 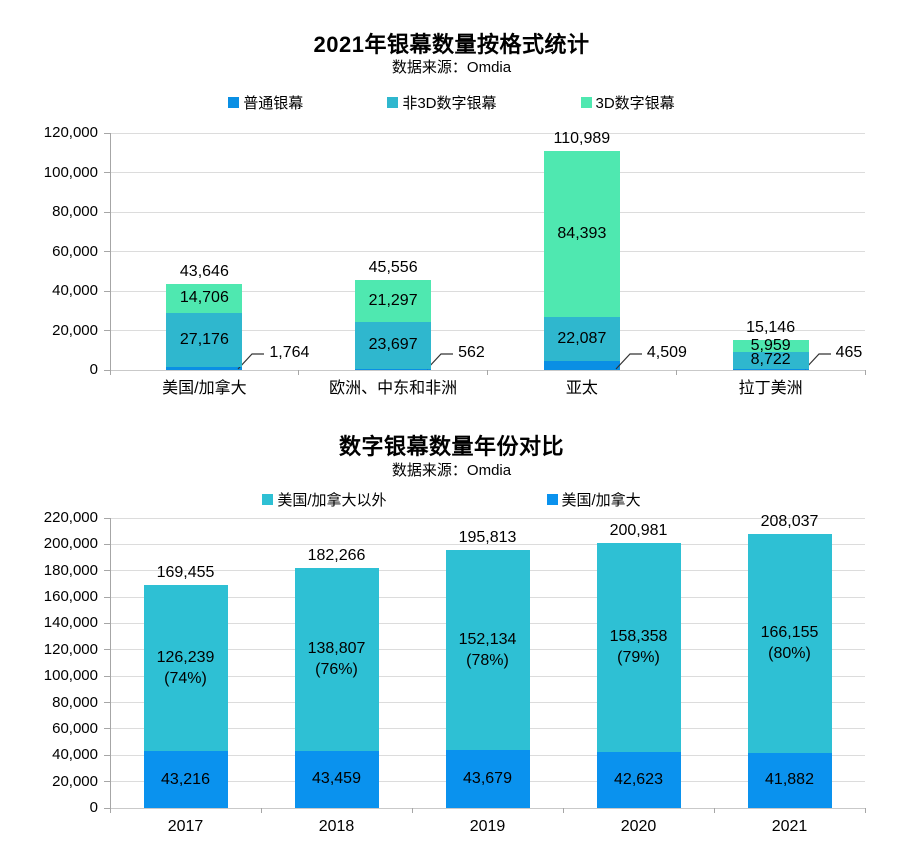 What do you see at coordinates (451, 44) in the screenshot?
I see `chart1-title: 2021年银幕数量按格式统计` at bounding box center [451, 44].